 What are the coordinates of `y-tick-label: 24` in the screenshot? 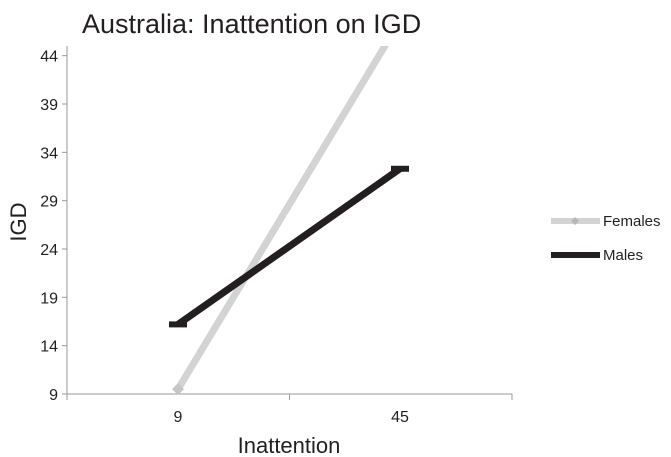 It's located at (49, 250).